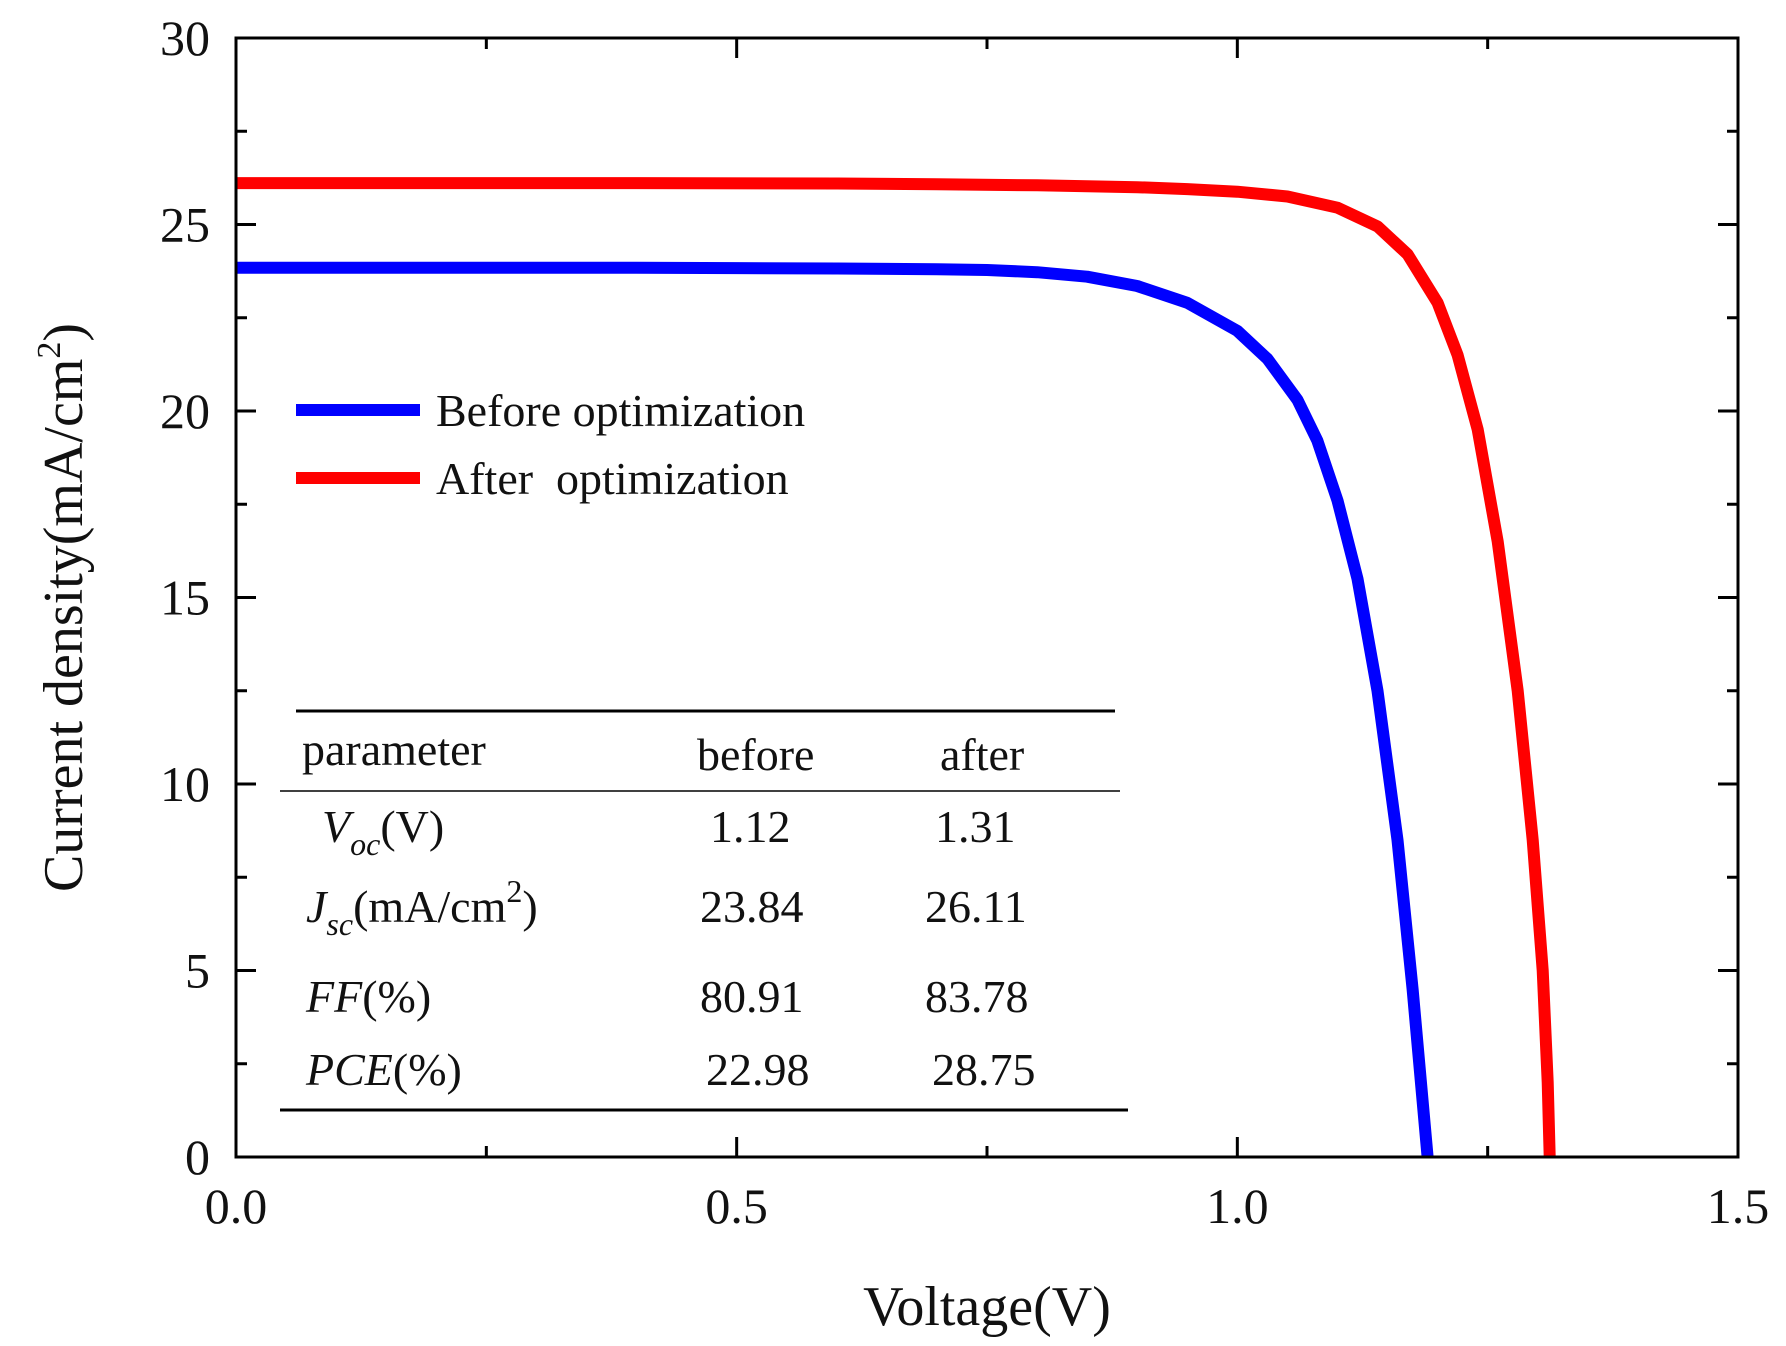 This screenshot has height=1346, width=1786. What do you see at coordinates (394, 749) in the screenshot?
I see `table-header-cell: parameter` at bounding box center [394, 749].